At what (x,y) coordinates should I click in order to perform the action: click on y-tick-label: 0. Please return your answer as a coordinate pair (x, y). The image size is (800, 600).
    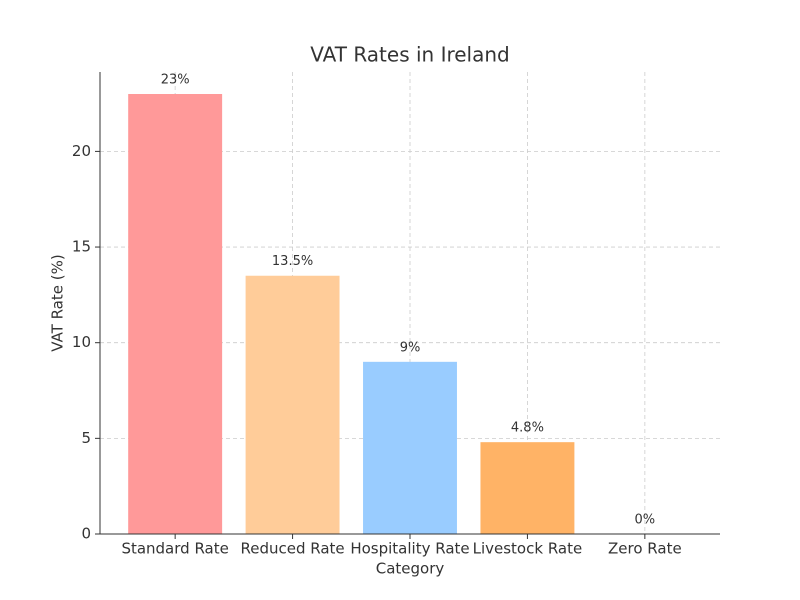
    Looking at the image, I should click on (86, 534).